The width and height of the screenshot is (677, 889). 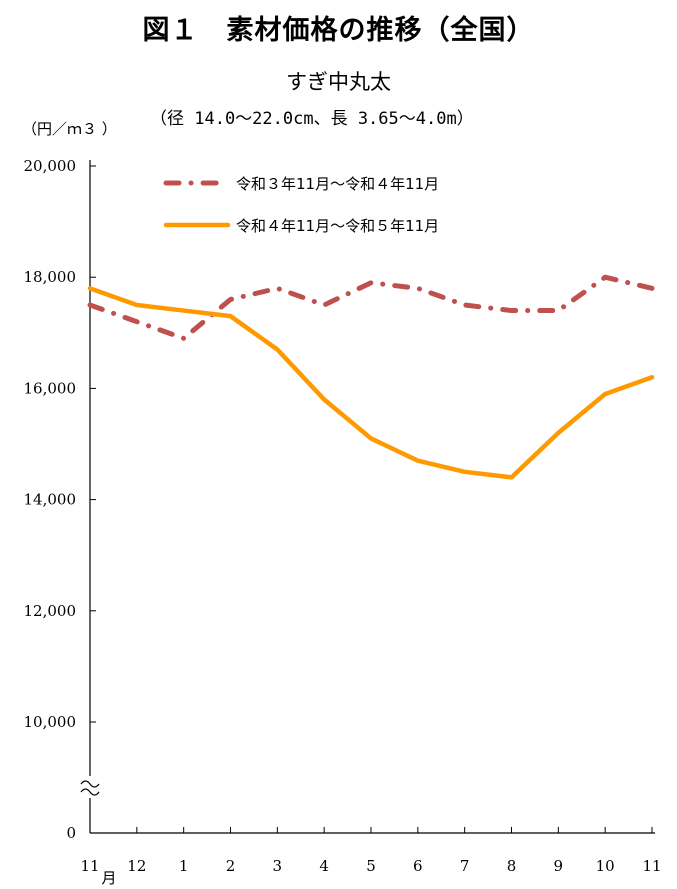 I want to click on x-tick-label: 6, so click(x=418, y=866).